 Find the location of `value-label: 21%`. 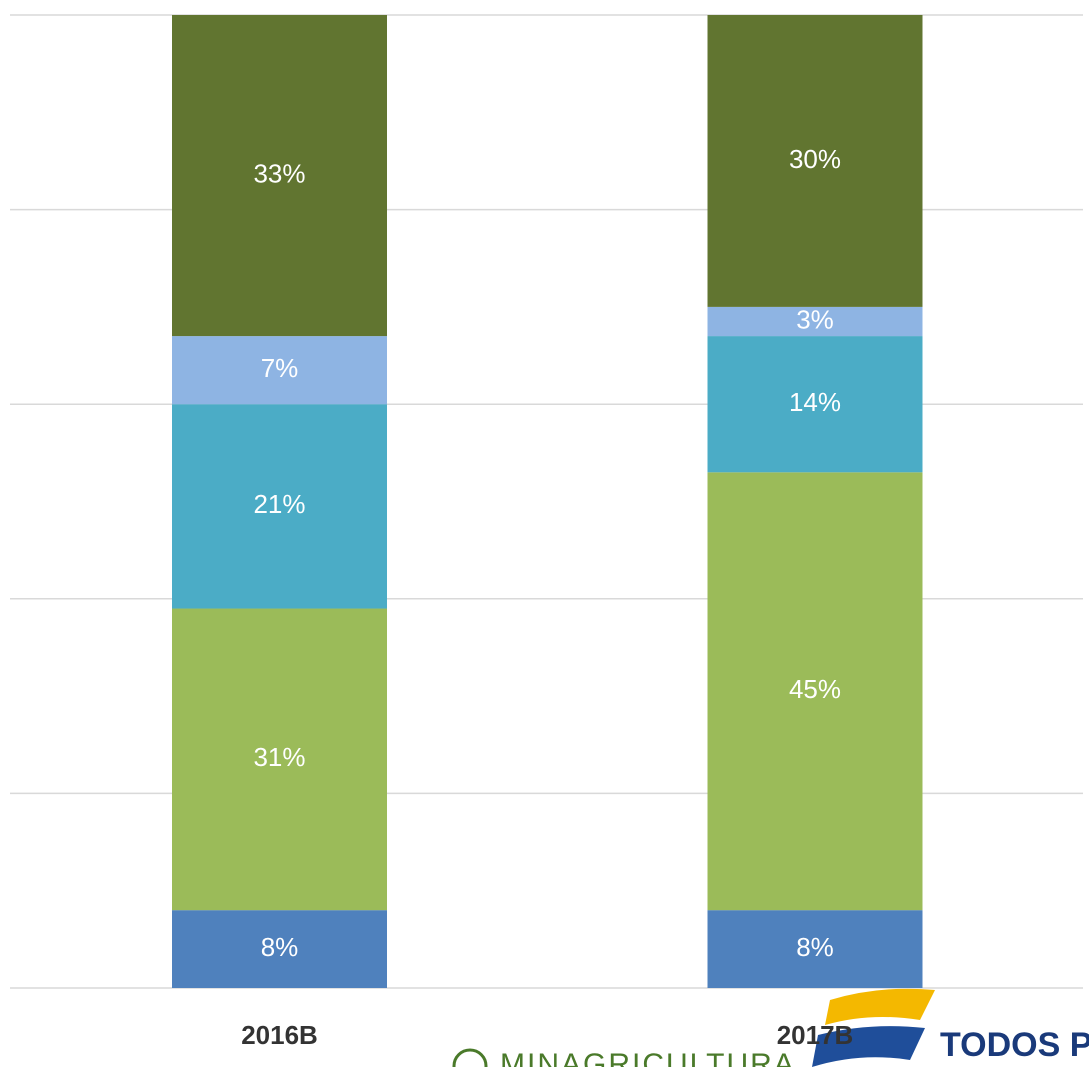

value-label: 21% is located at coordinates (279, 504).